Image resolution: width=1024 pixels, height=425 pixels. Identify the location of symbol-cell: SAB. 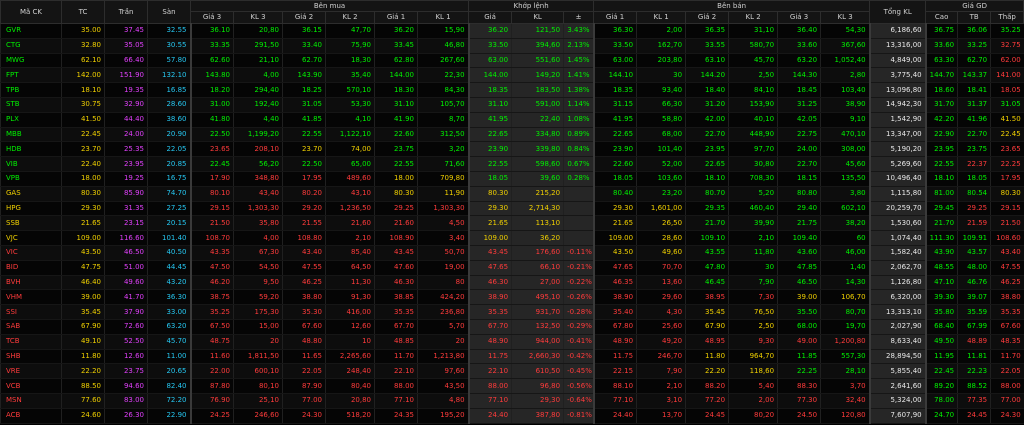
(31, 327).